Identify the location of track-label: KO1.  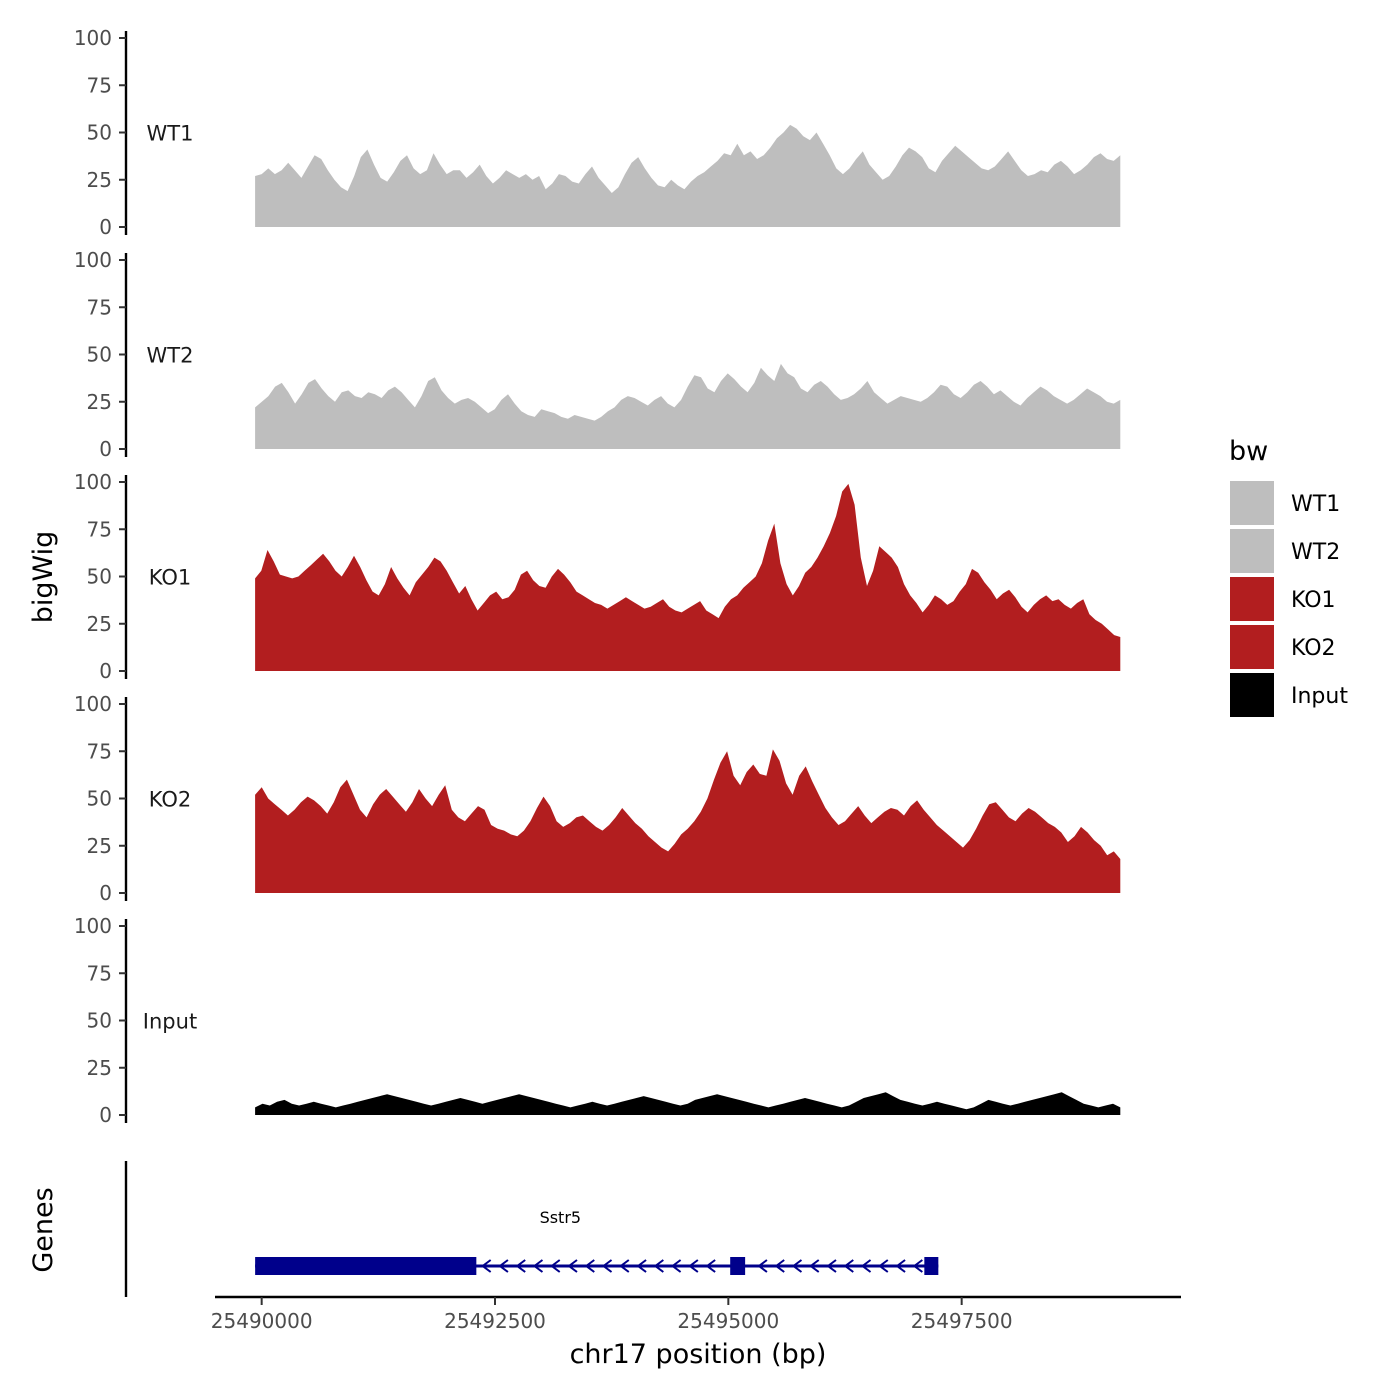
(170, 578).